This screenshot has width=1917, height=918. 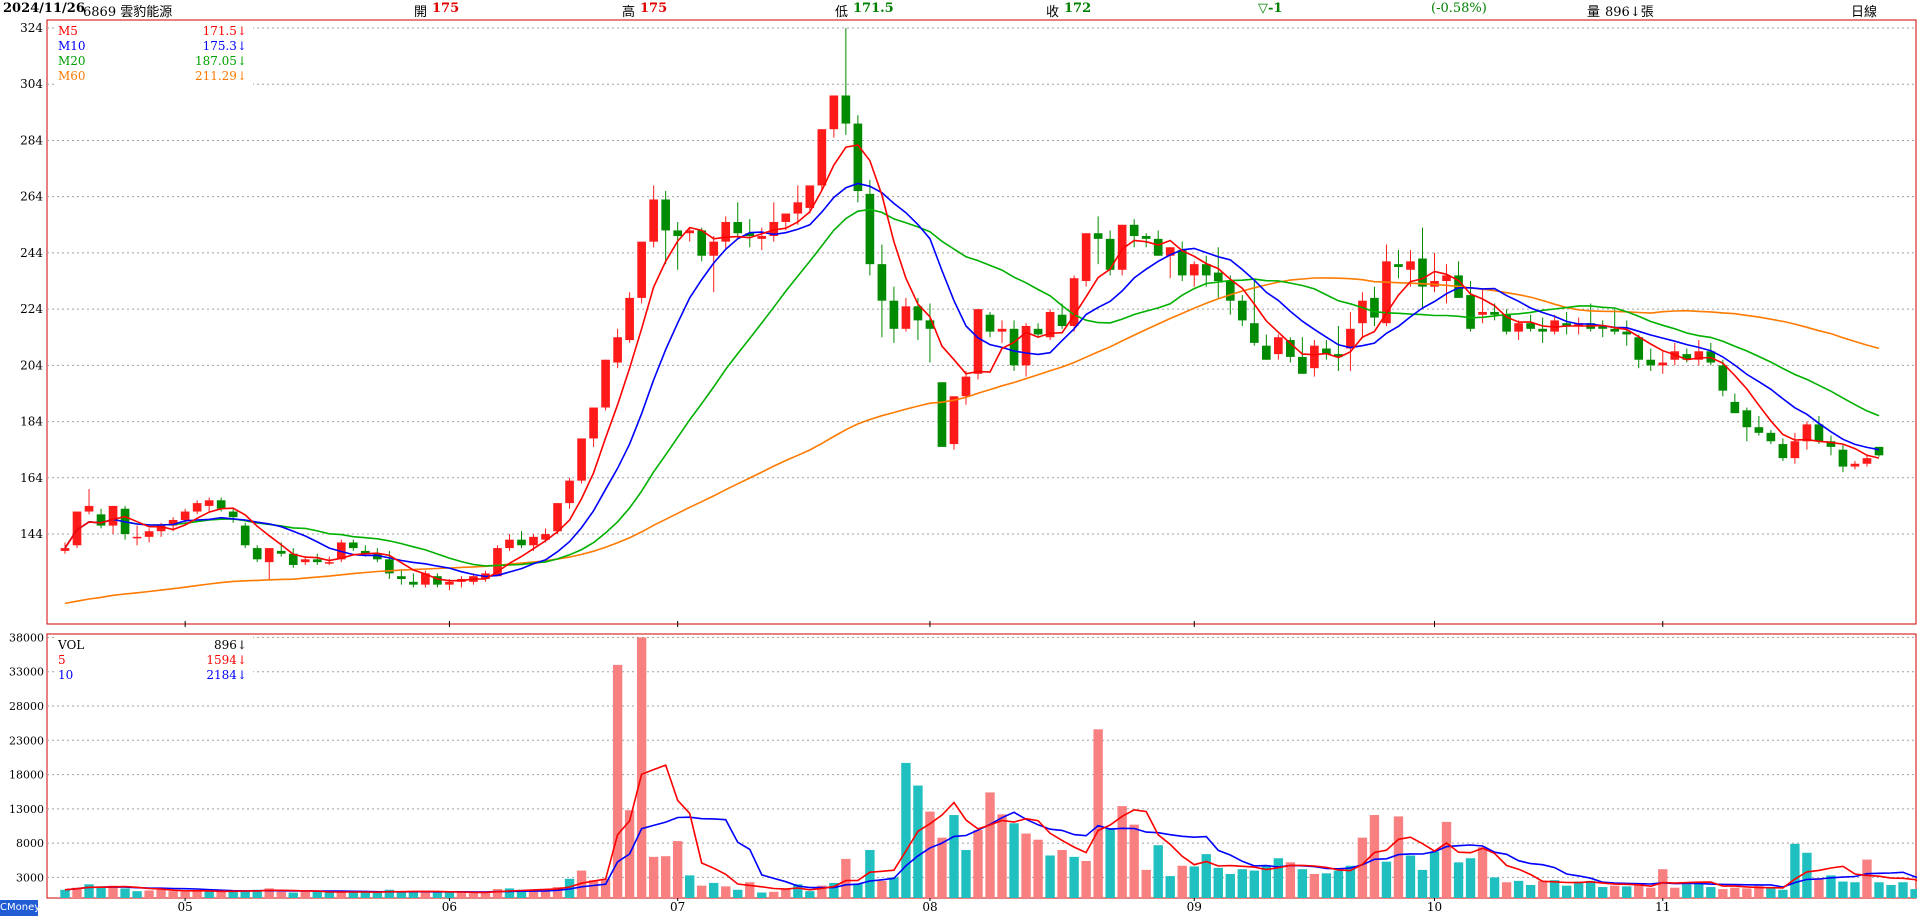 What do you see at coordinates (128, 12) in the screenshot?
I see `header-stock: 6869 雲豹能源` at bounding box center [128, 12].